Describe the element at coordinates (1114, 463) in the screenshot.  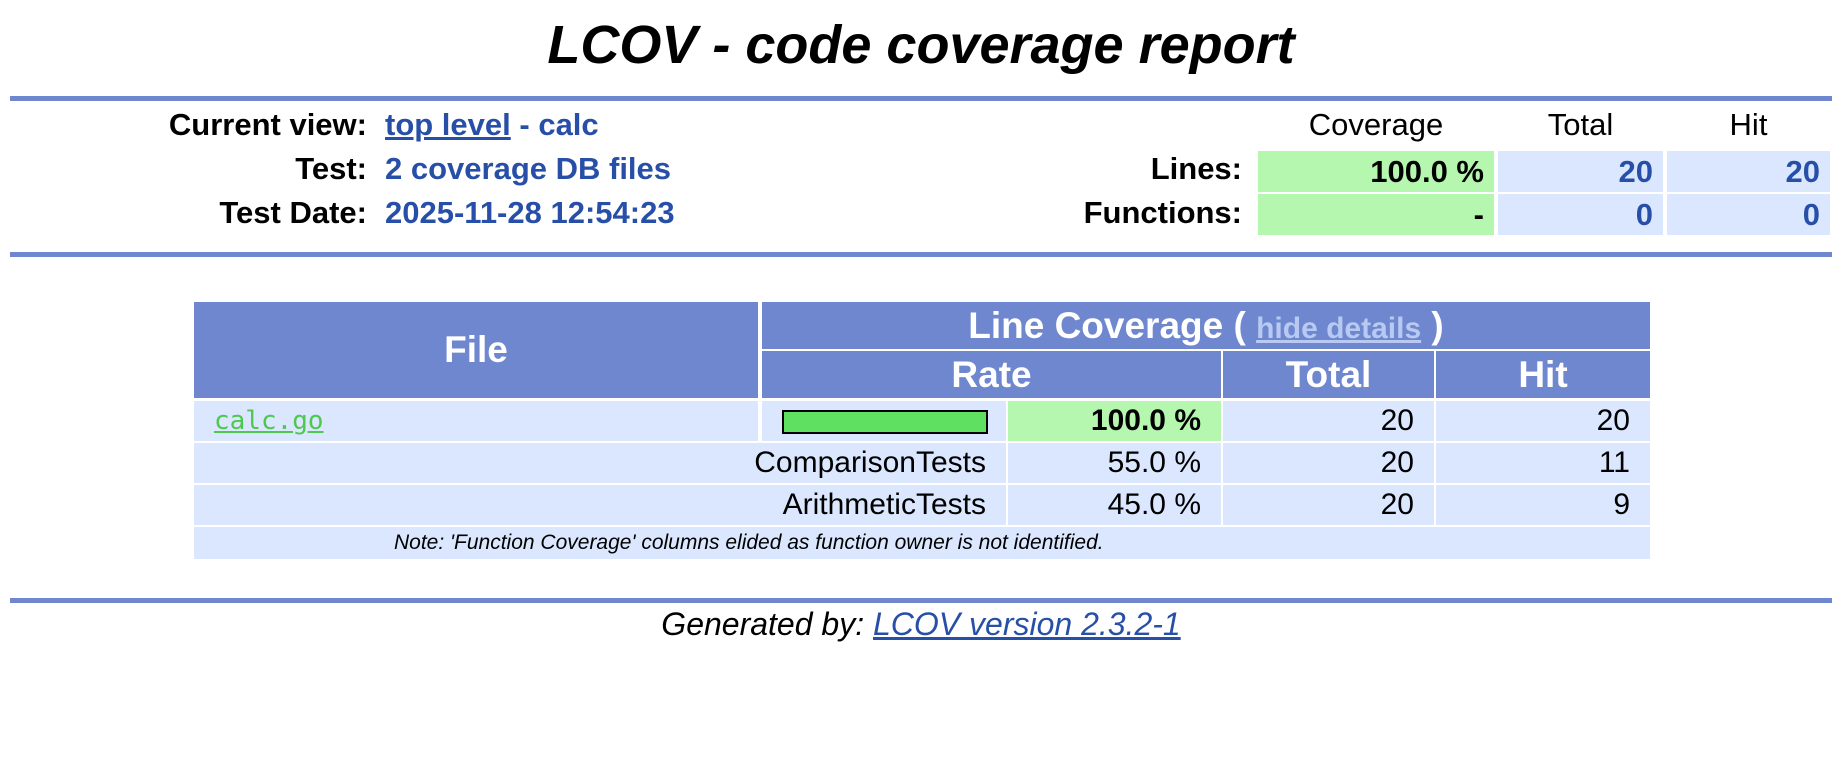
I see `rate: 55.0 %` at that location.